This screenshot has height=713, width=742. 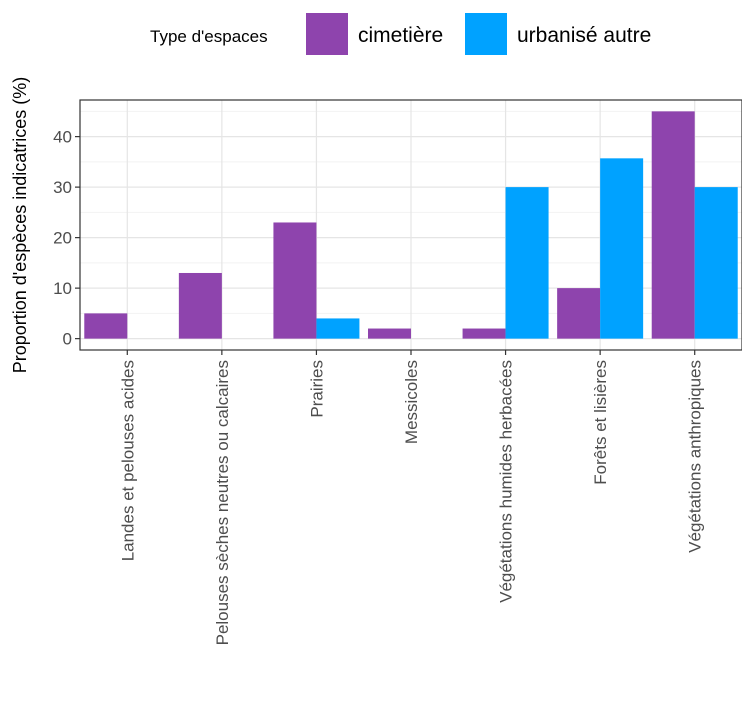 I want to click on y-axis-title: Proportion d'espèces indicatrices (%), so click(x=20, y=225).